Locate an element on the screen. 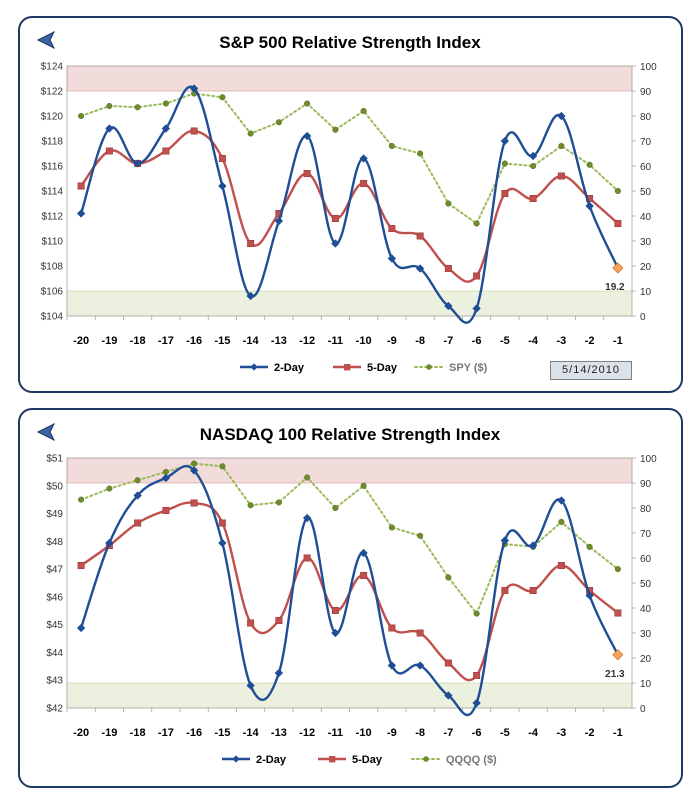 This screenshot has width=699, height=800. right-axis-tick-label: 50 is located at coordinates (646, 584).